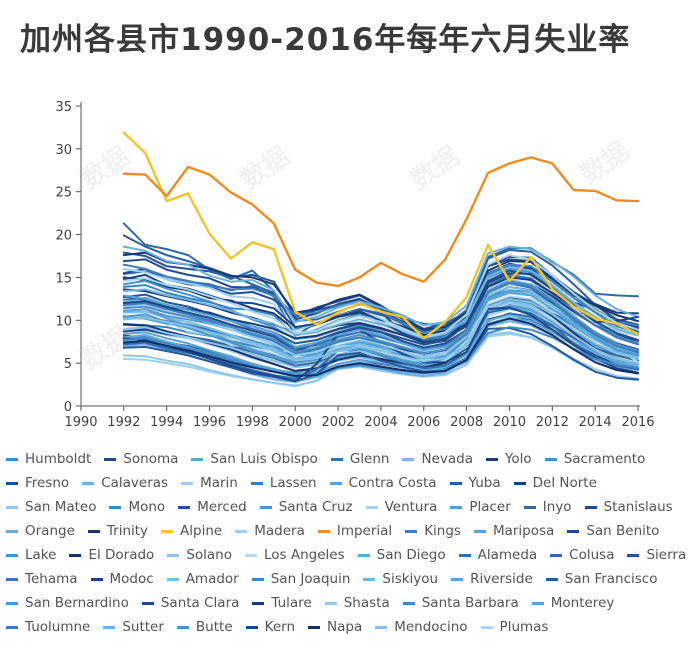 The width and height of the screenshot is (700, 650). I want to click on legend-item-san-luis-obispo: San Luis Obispo, so click(254, 459).